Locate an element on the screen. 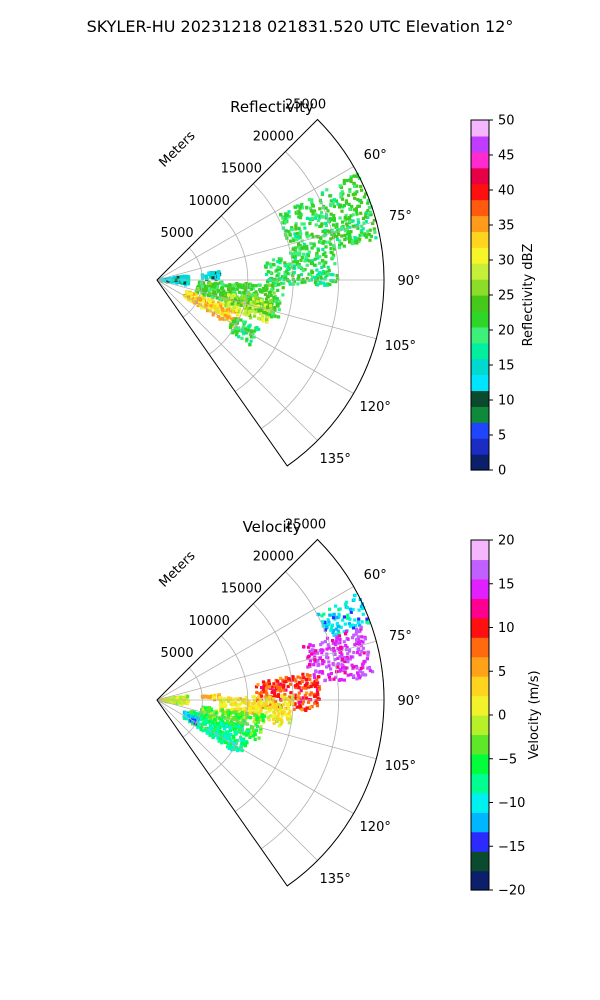 The height and width of the screenshot is (1000, 600). range-ring is located at coordinates (264, 707).